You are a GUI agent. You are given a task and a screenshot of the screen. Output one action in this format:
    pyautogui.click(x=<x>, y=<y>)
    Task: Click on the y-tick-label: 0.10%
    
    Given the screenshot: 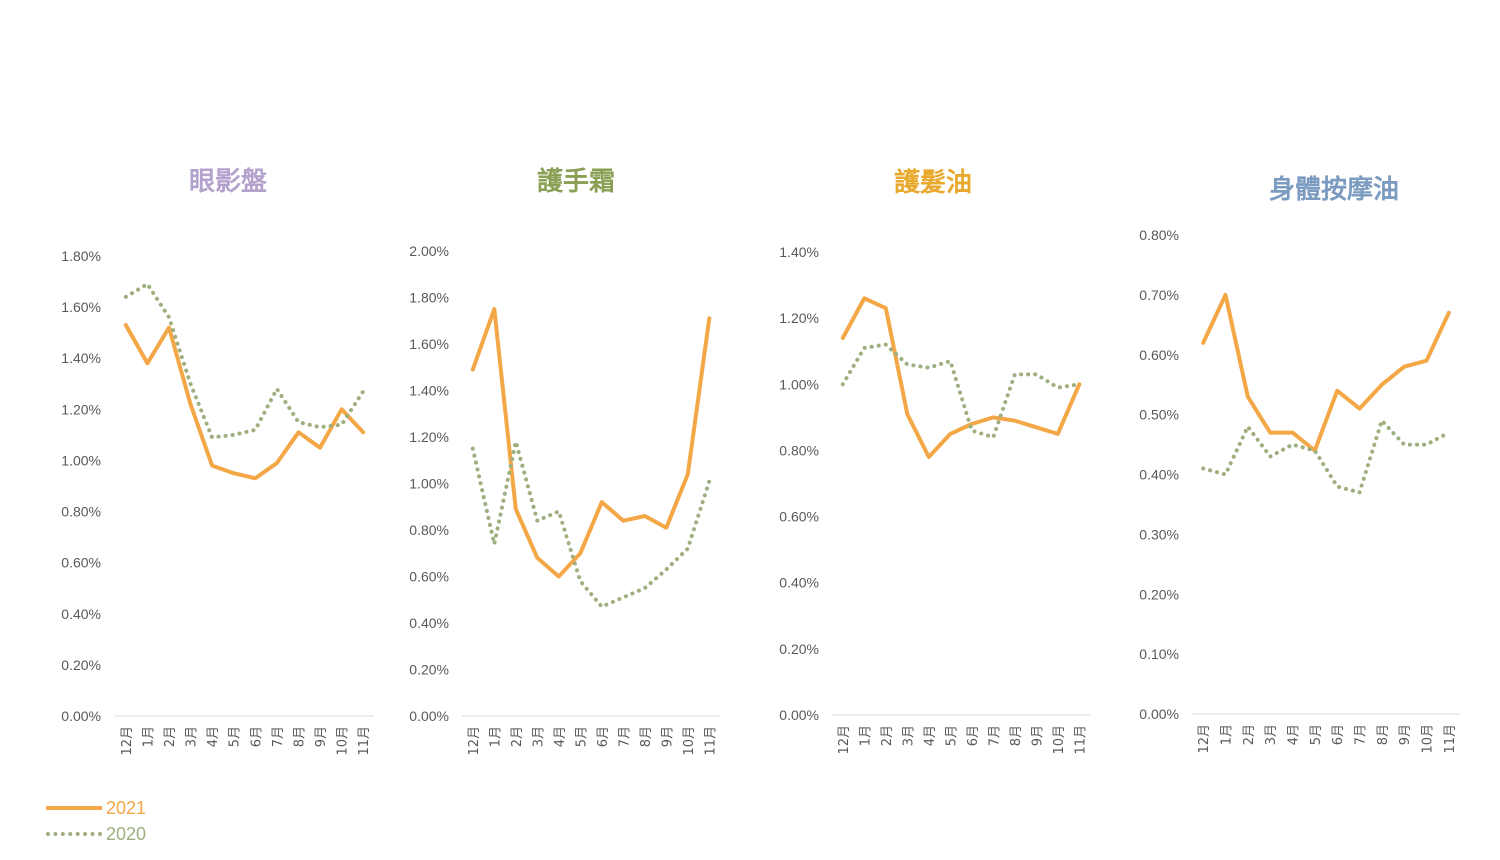 What is the action you would take?
    pyautogui.click(x=1159, y=654)
    